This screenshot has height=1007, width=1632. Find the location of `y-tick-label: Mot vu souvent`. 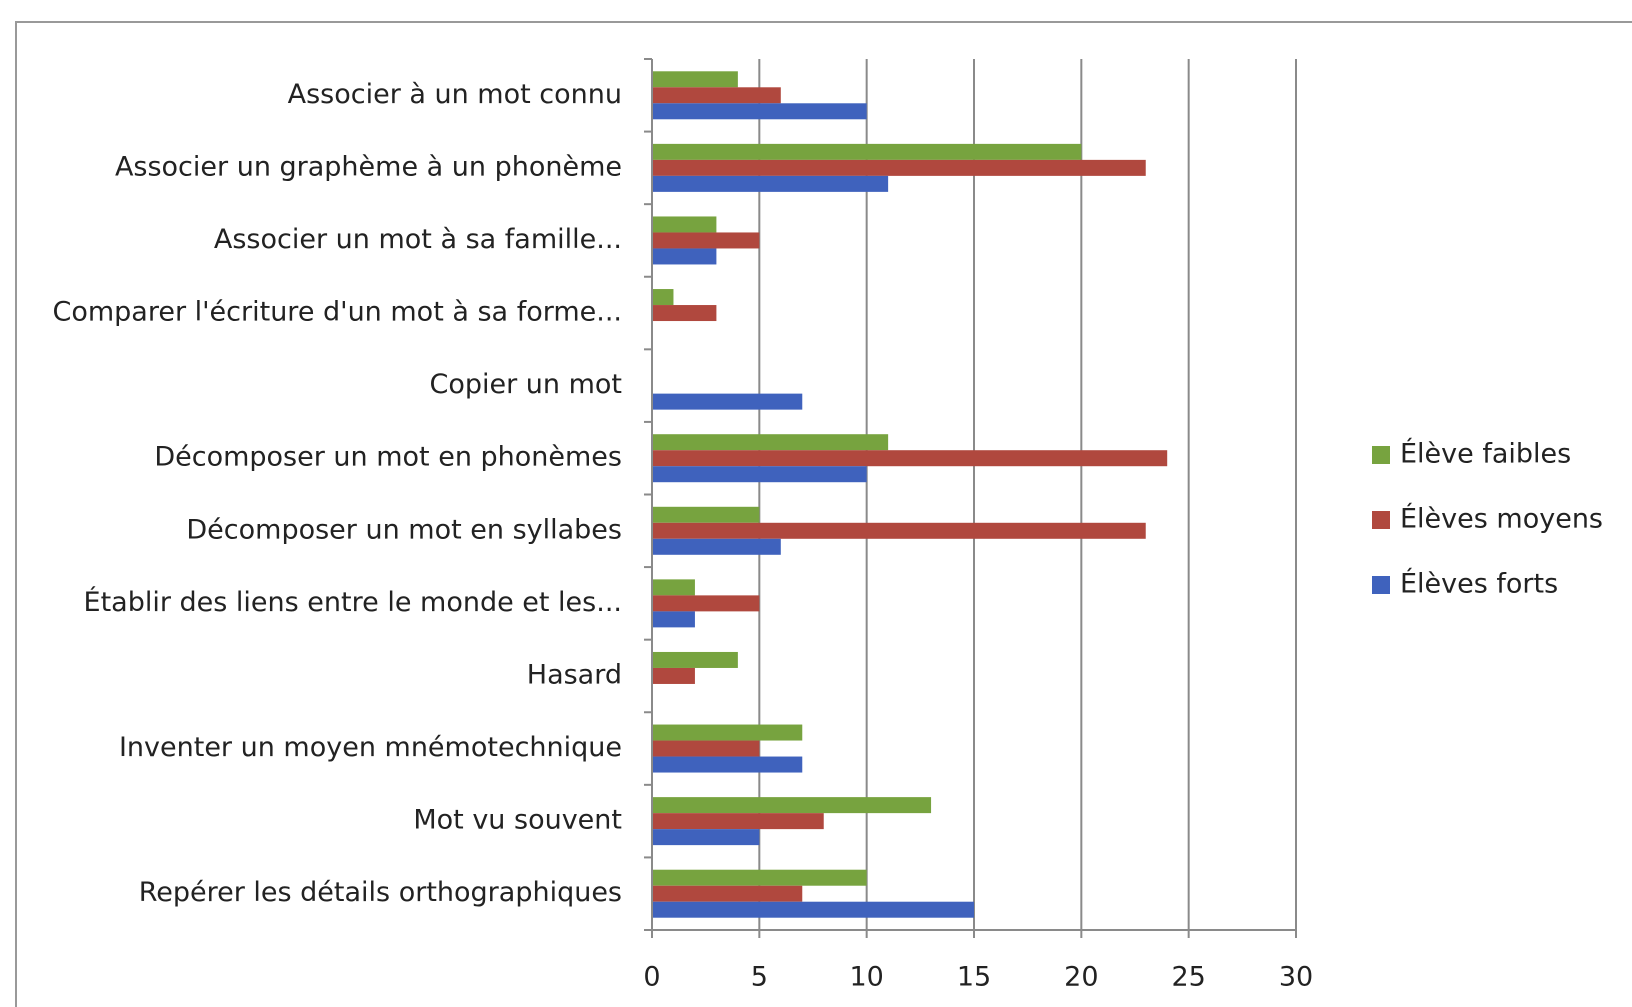

y-tick-label: Mot vu souvent is located at coordinates (517, 820).